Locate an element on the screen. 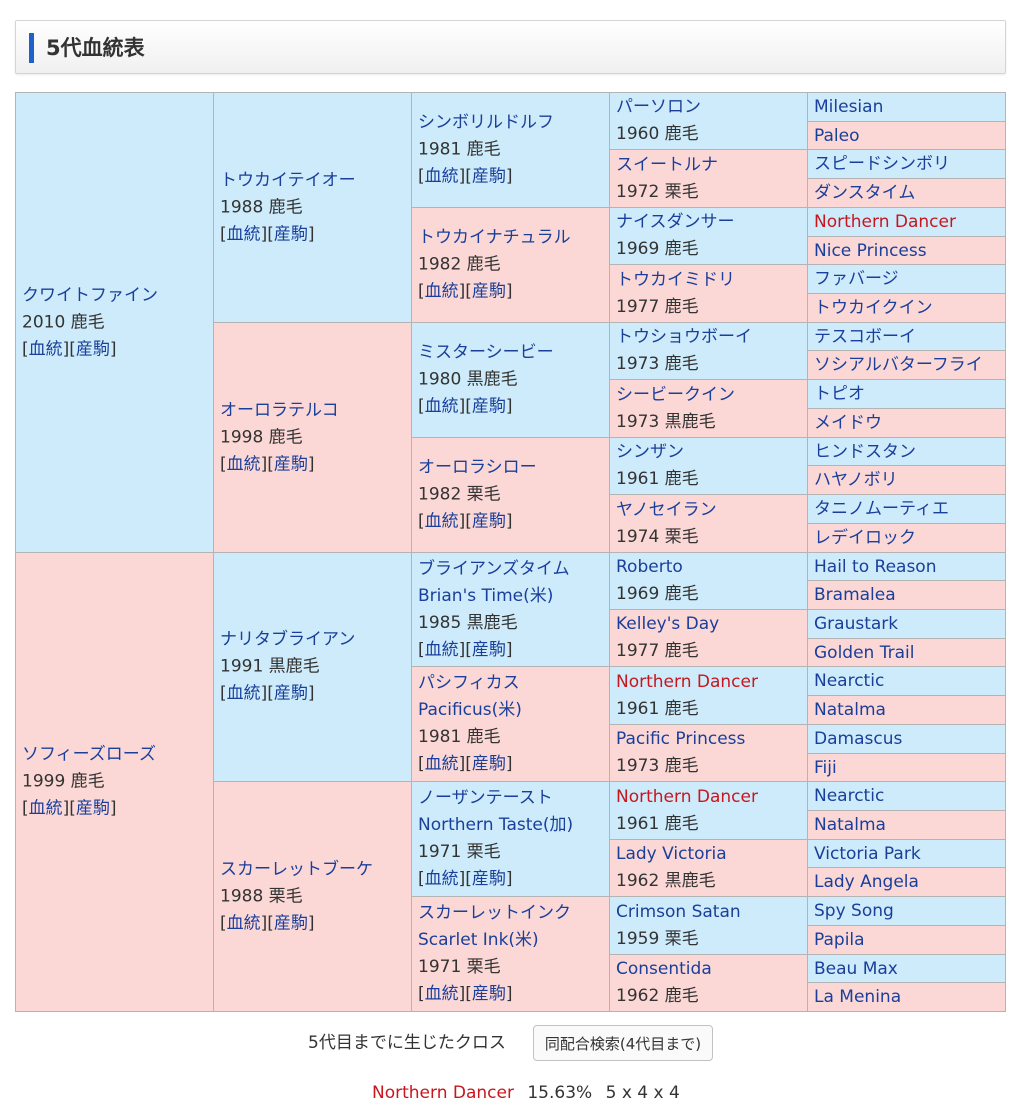 The image size is (1024, 1110). horse-name-link: Victoria Park is located at coordinates (867, 853).